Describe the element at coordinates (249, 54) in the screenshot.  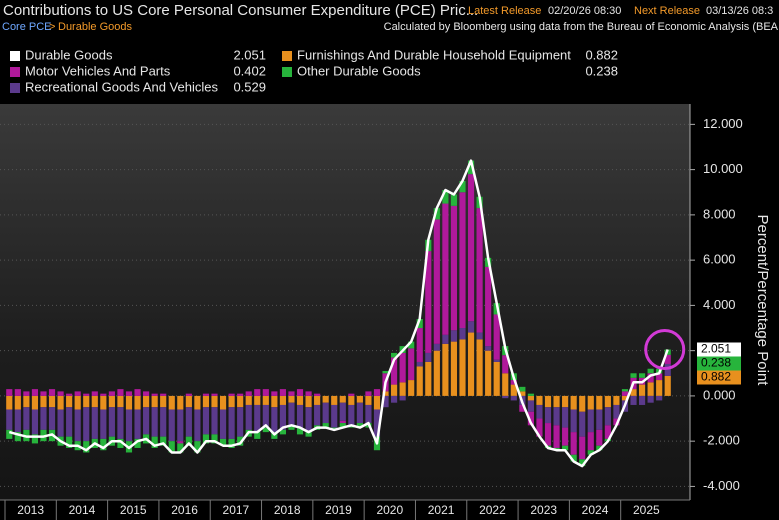
I see `legend-value: 2.051` at that location.